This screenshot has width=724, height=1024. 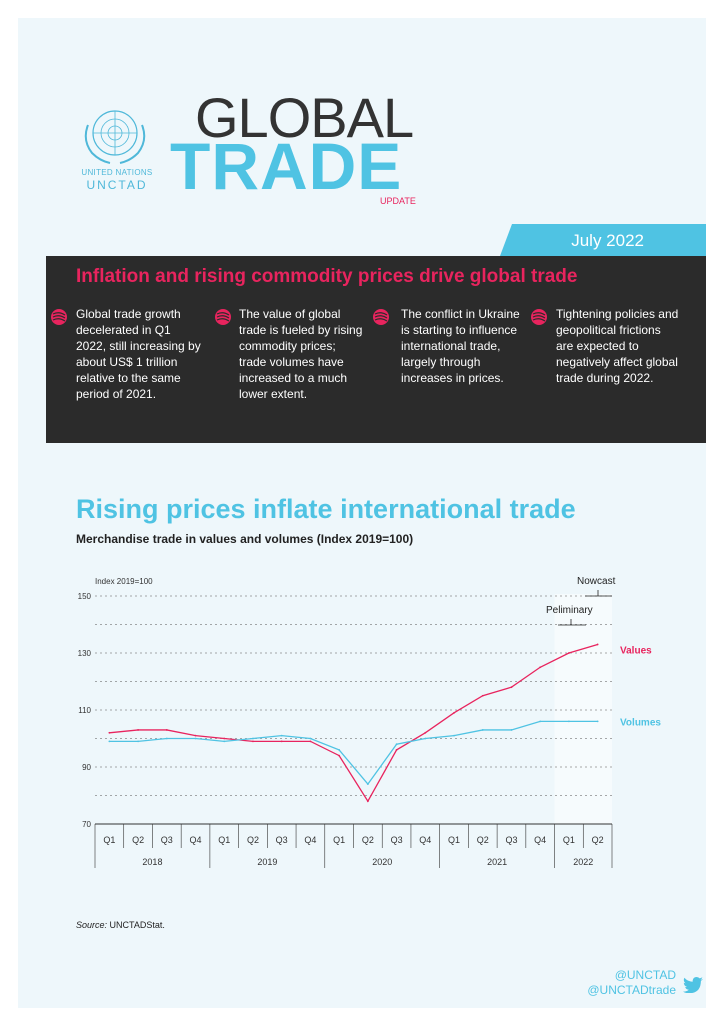 What do you see at coordinates (353, 753) in the screenshot?
I see `series-line-volumes` at bounding box center [353, 753].